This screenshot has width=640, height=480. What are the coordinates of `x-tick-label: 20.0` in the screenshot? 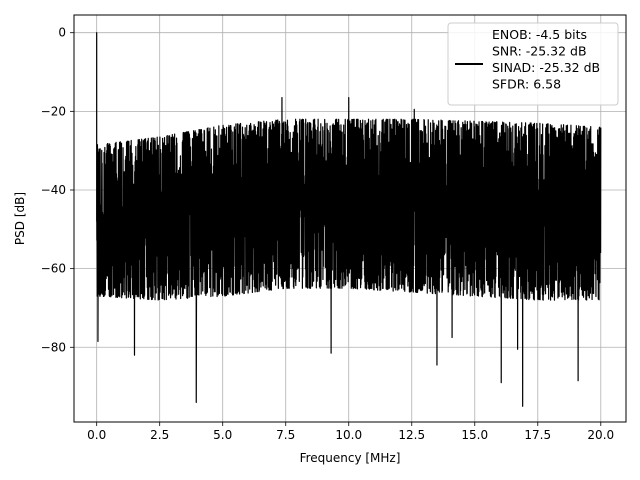 It's located at (600, 435).